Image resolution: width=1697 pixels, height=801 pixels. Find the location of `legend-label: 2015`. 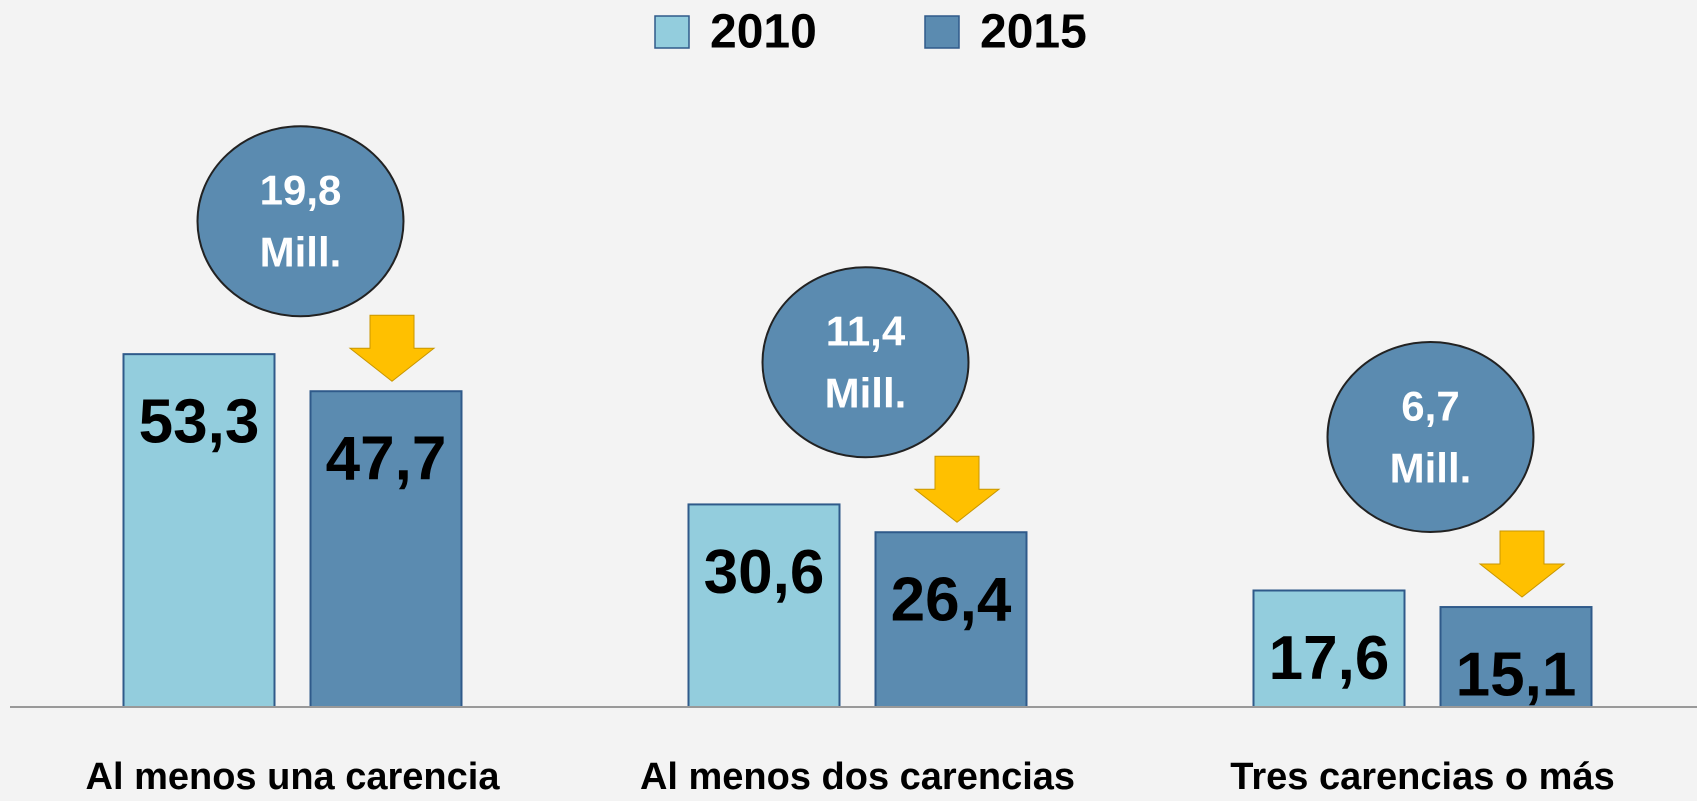

legend-label: 2015 is located at coordinates (1033, 32).